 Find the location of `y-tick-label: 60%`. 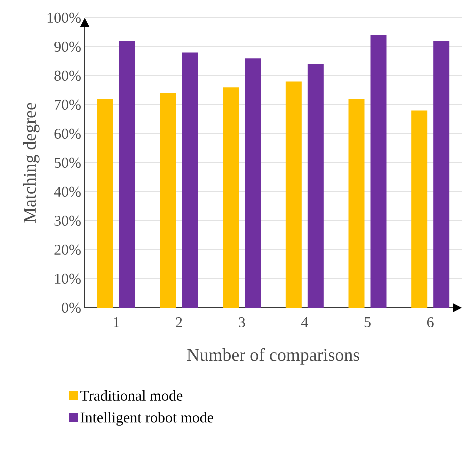

y-tick-label: 60% is located at coordinates (67, 134).